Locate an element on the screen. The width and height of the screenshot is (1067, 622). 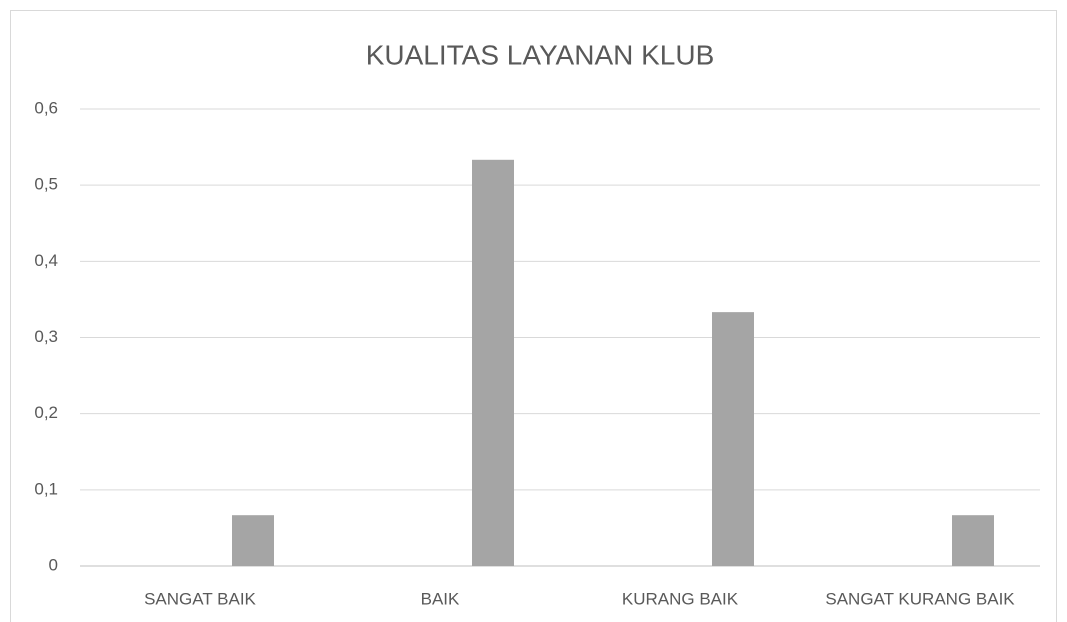
y-tick-label: 0,2 is located at coordinates (46, 412).